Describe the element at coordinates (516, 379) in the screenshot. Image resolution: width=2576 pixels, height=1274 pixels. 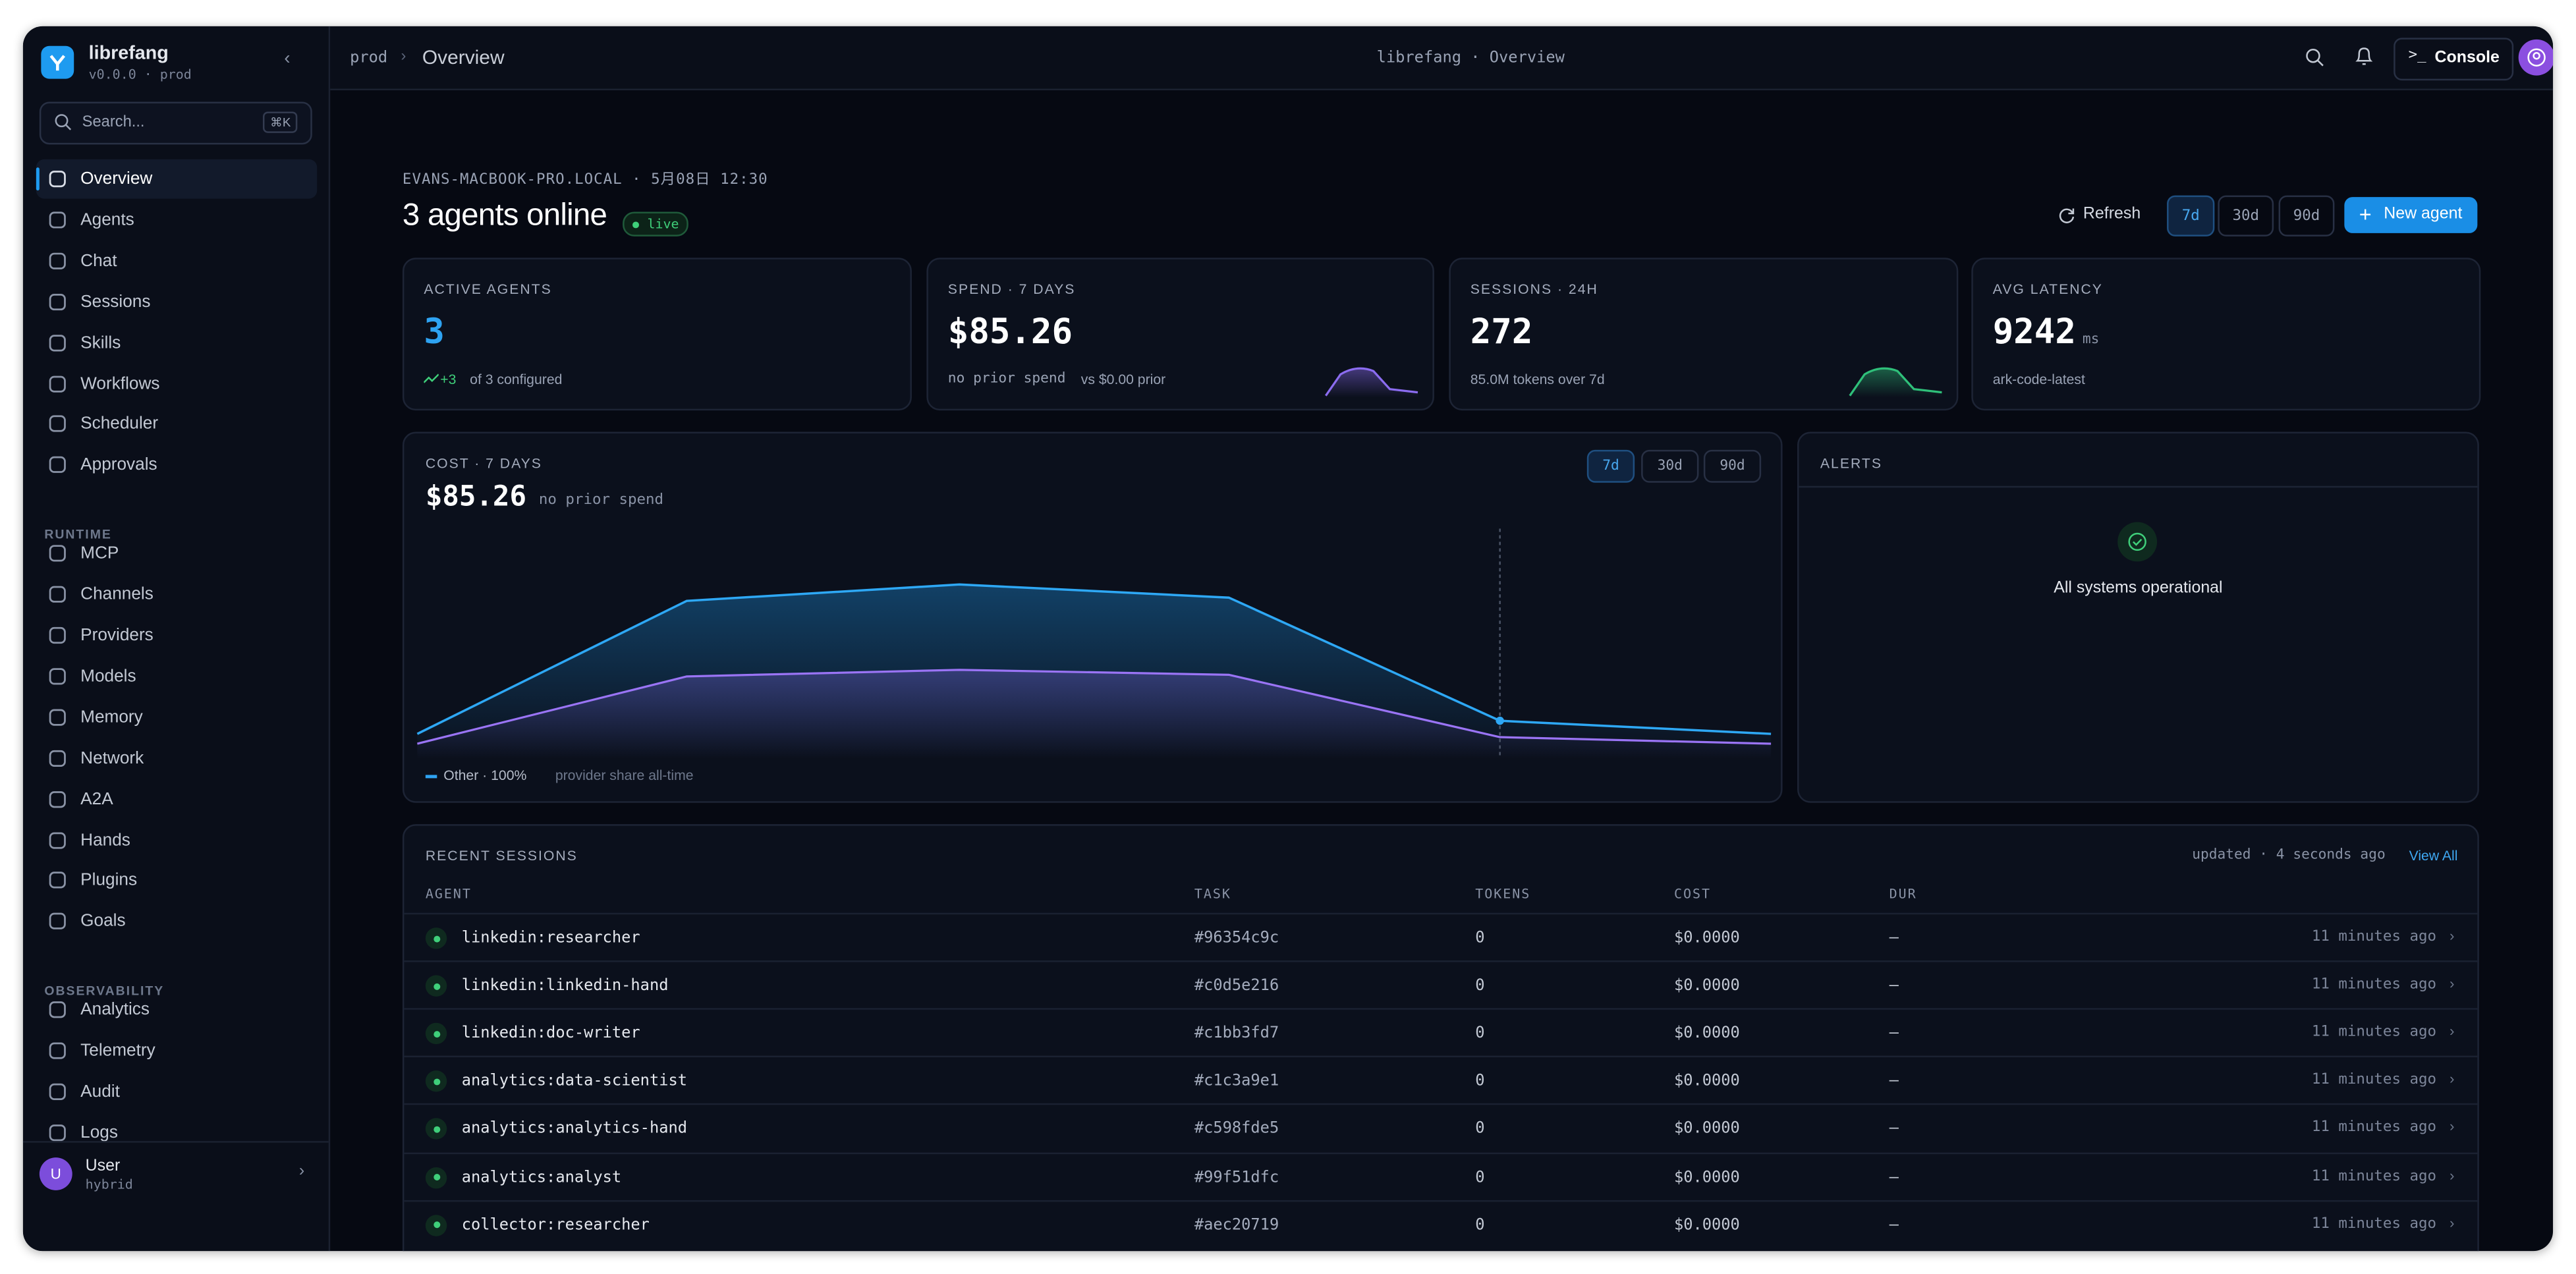
I see `stat-note: of 3 configured` at that location.